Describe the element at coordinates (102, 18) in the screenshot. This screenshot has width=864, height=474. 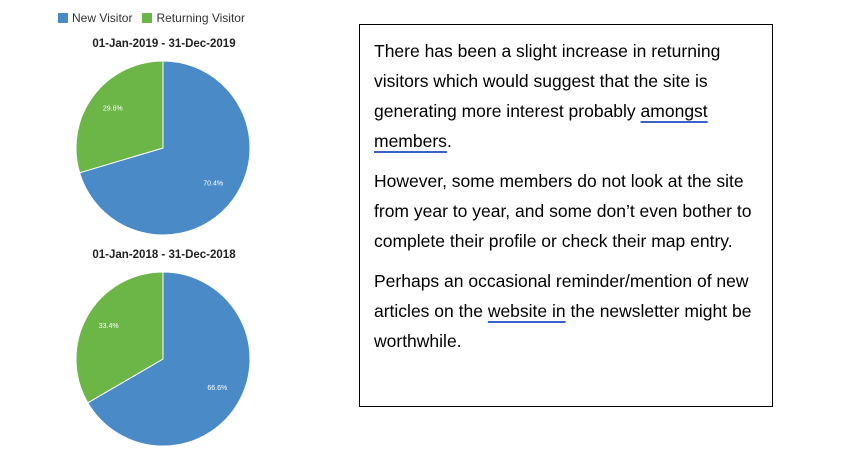
I see `legend-label-new-visitor: New Visitor` at that location.